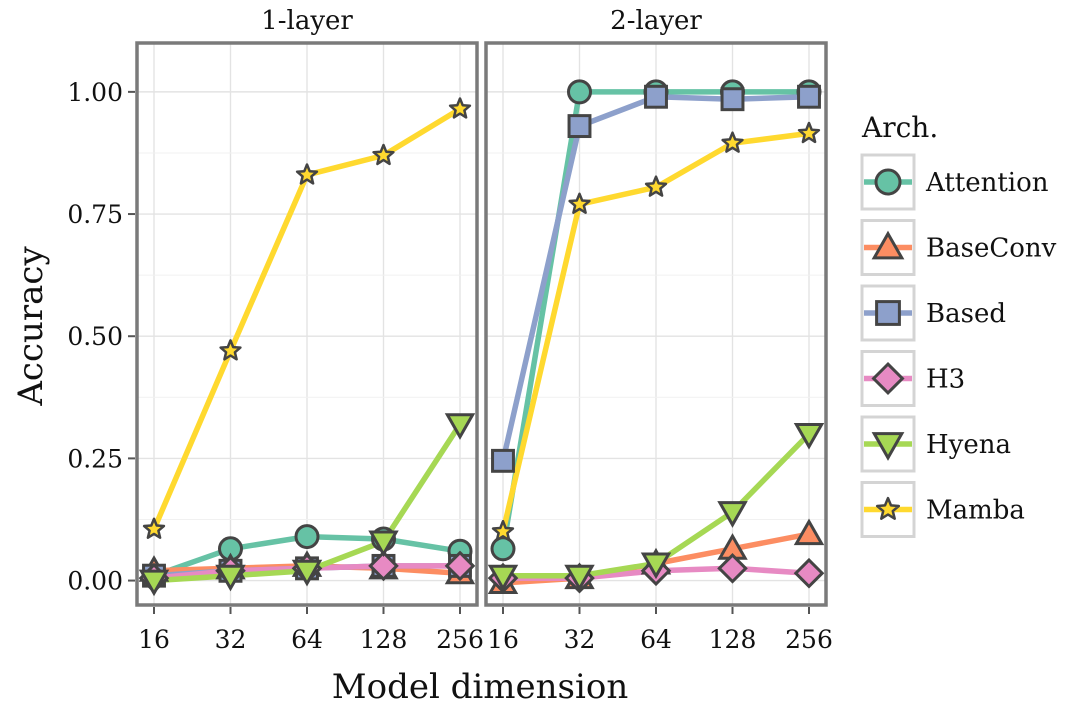  I want to click on data-point-baseconv, so click(809, 532).